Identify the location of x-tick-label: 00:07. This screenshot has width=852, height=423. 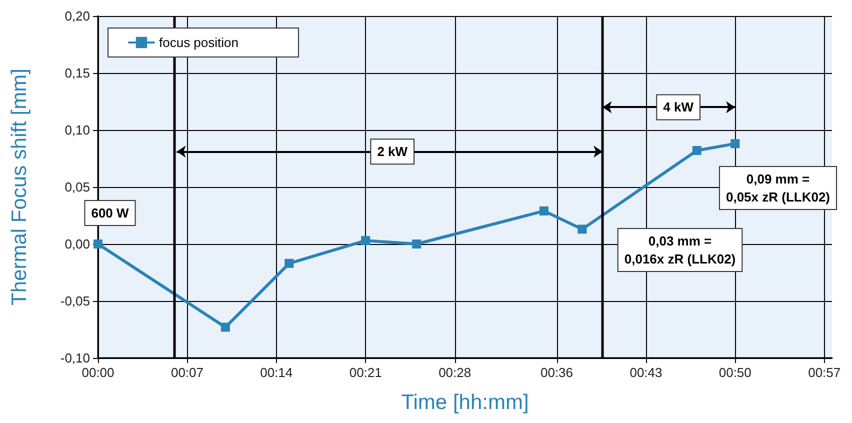
(187, 372).